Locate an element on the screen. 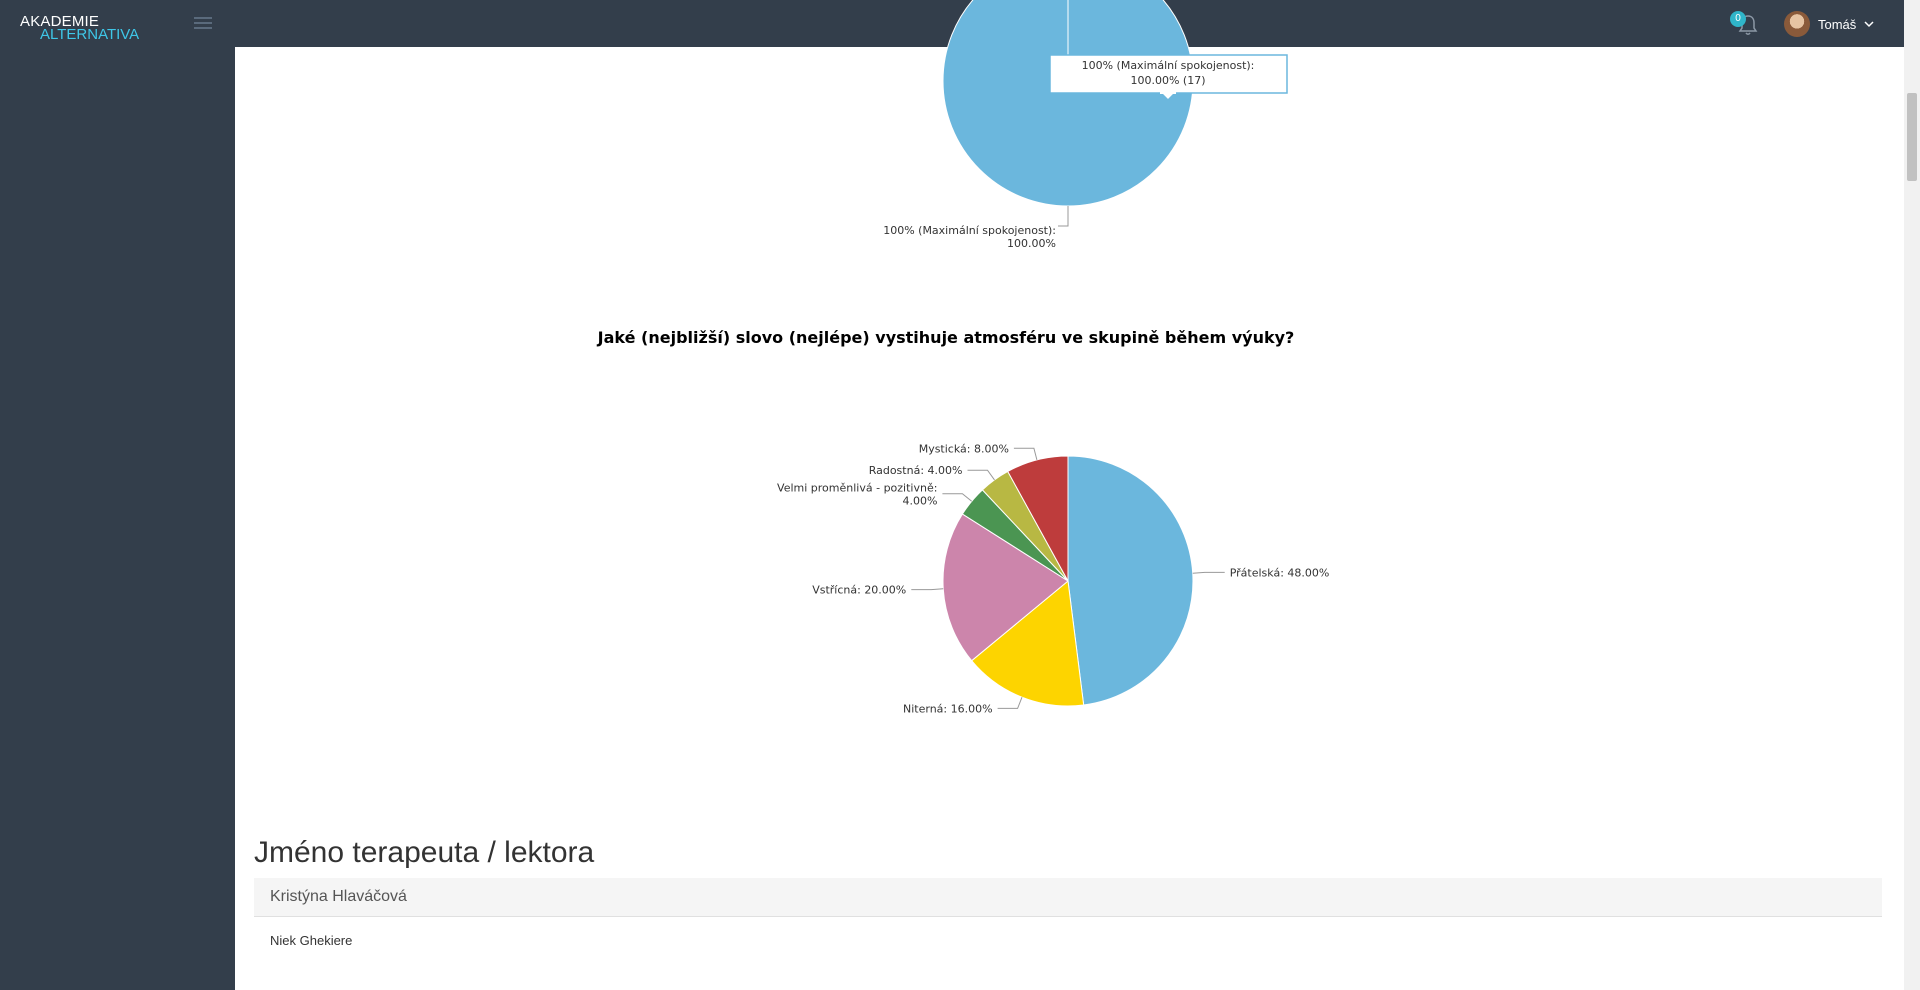  page-scrollbar is located at coordinates (1912, 495).